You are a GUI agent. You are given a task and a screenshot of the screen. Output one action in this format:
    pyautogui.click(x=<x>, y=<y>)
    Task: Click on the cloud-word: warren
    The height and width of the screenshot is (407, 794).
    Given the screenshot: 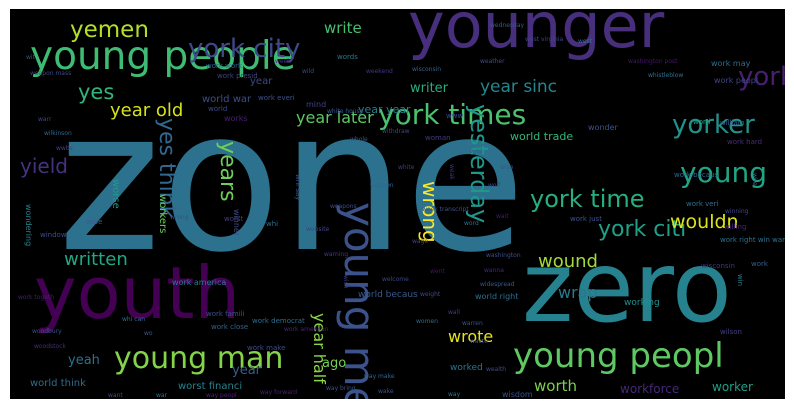 What is the action you would take?
    pyautogui.click(x=472, y=323)
    